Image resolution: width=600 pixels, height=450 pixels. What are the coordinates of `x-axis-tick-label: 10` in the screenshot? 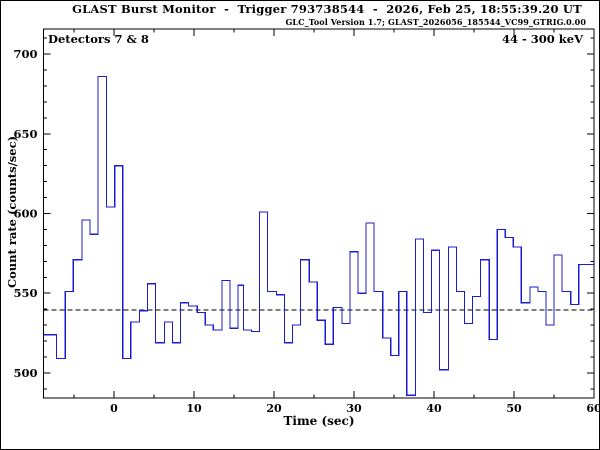 It's located at (194, 408).